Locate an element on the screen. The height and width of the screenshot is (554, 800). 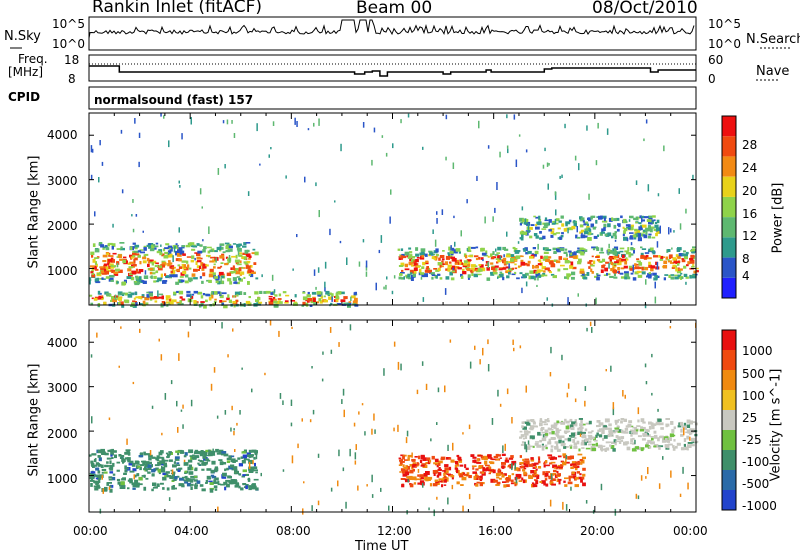
power-cbar-tick-16: 16 is located at coordinates (750, 214).